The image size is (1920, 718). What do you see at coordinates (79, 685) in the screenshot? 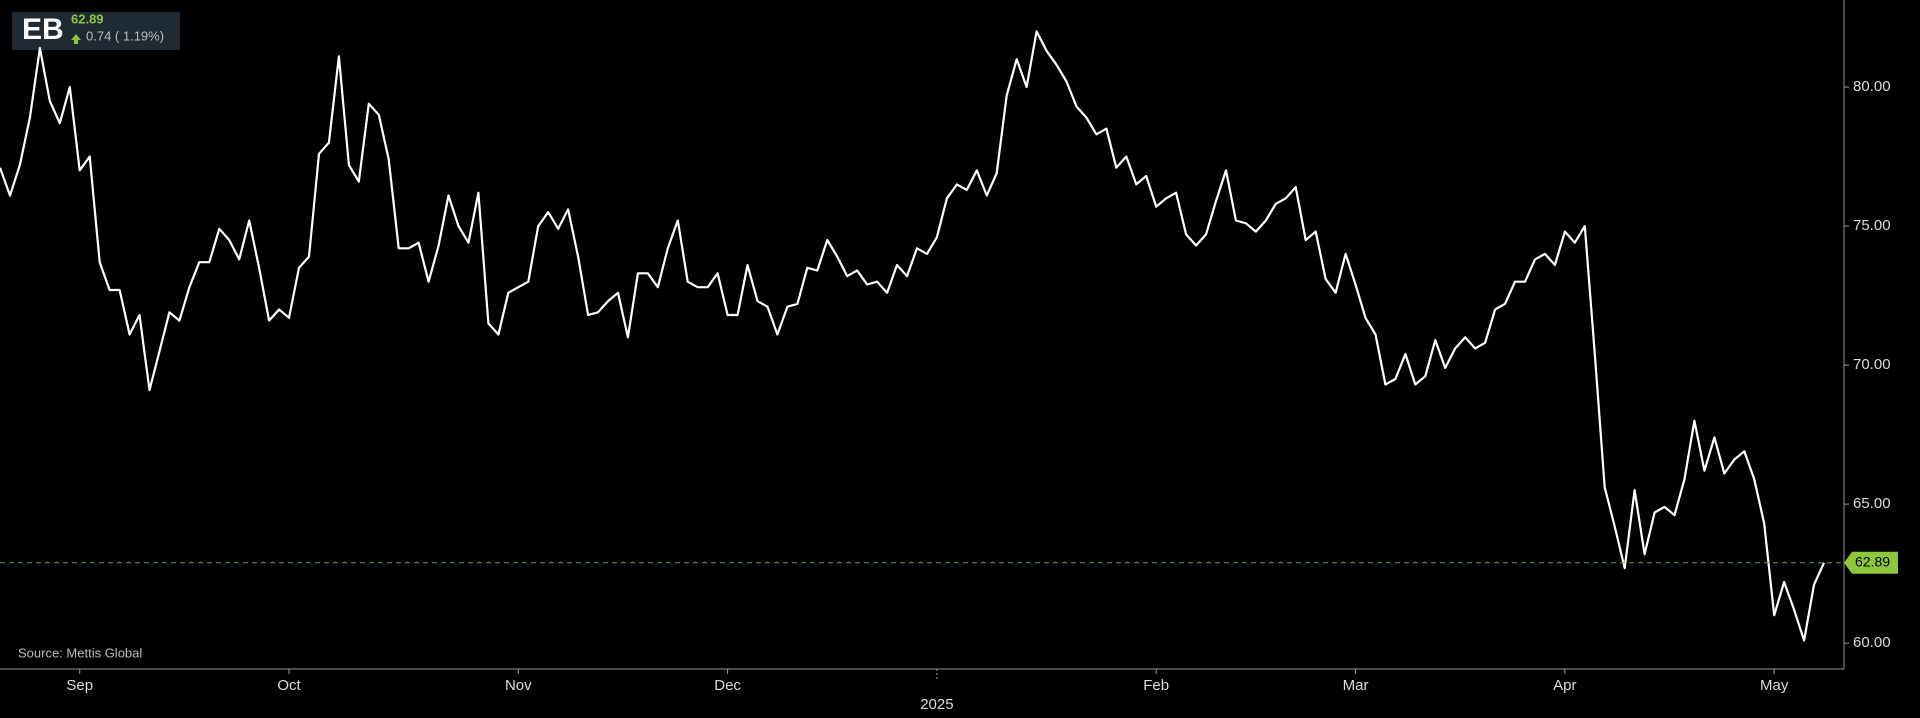
I see `x-tick-label: Sep` at bounding box center [79, 685].